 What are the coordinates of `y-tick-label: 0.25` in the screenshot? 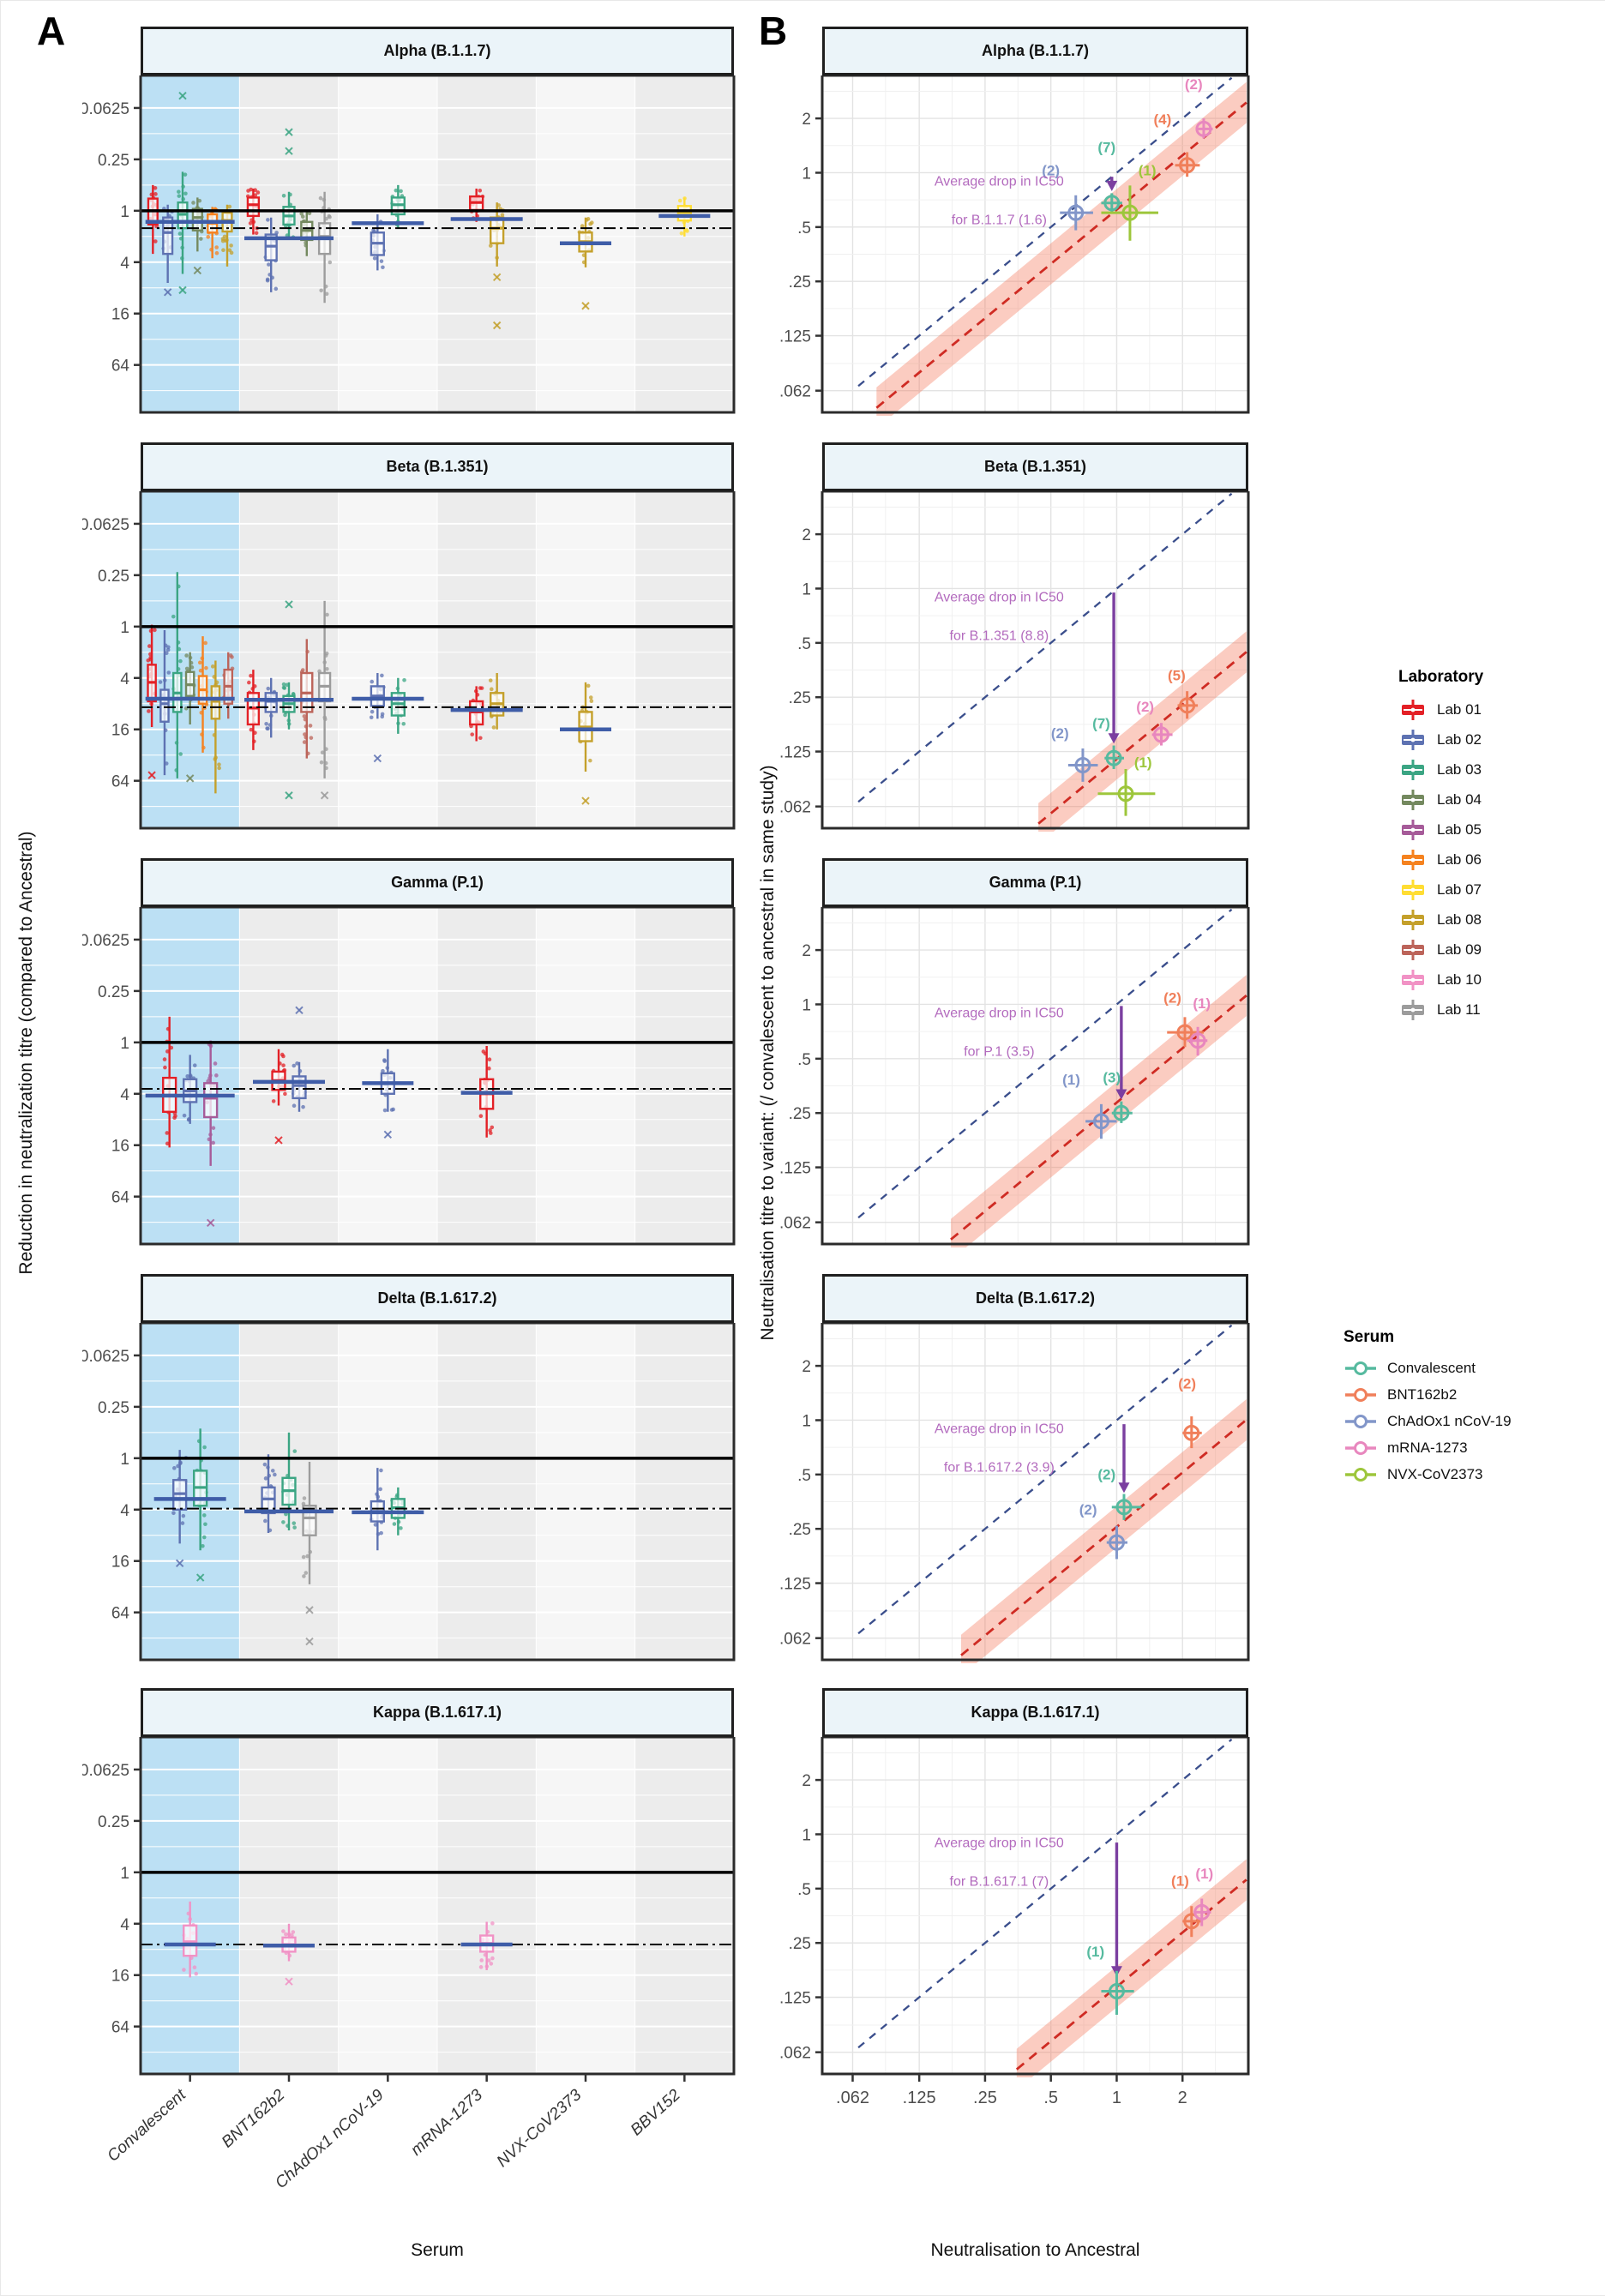 It's located at (113, 992).